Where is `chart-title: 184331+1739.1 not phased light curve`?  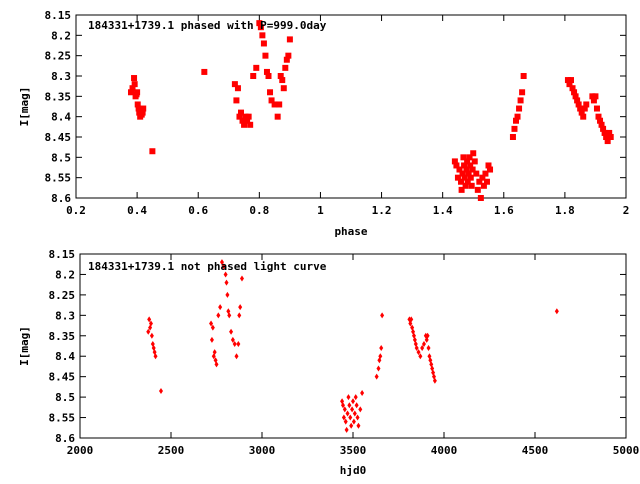 chart-title: 184331+1739.1 not phased light curve is located at coordinates (207, 266).